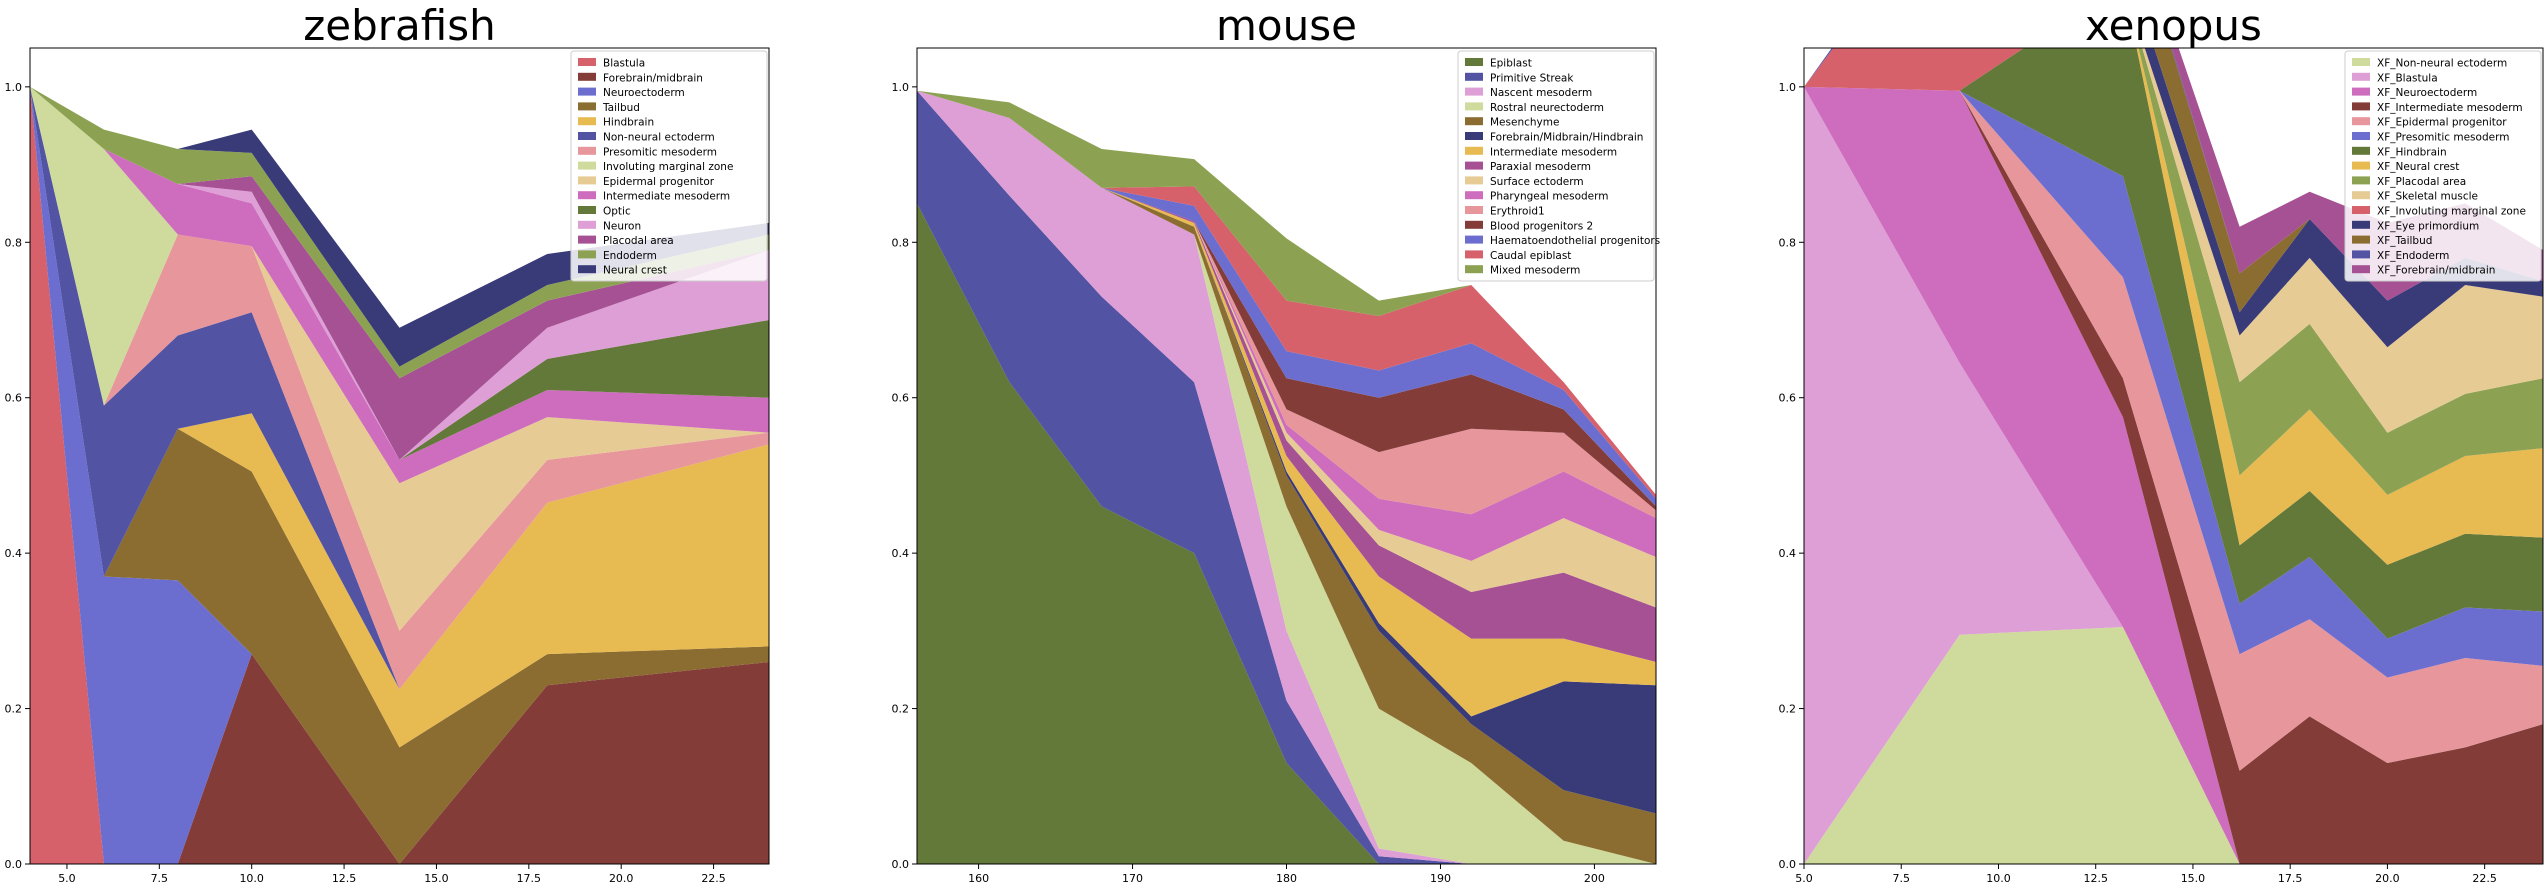 The height and width of the screenshot is (888, 2548). I want to click on legend-label: Intermediate mesoderm, so click(1553, 152).